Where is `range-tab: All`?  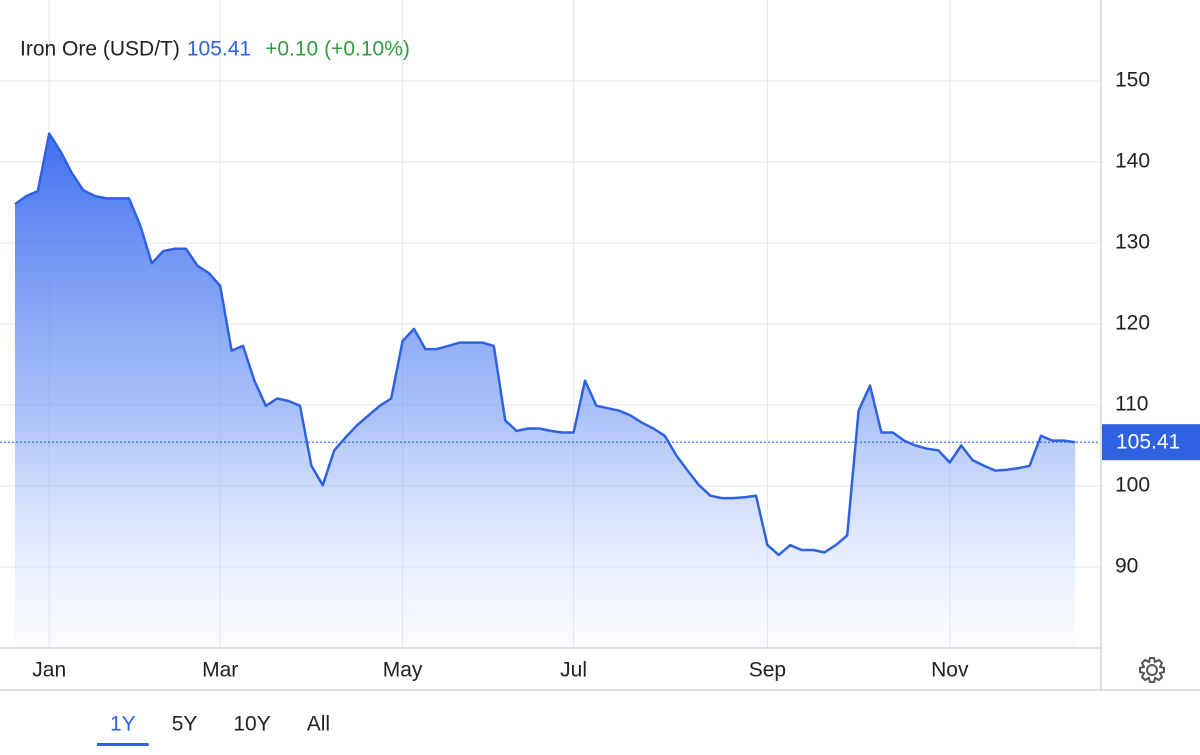
range-tab: All is located at coordinates (318, 724).